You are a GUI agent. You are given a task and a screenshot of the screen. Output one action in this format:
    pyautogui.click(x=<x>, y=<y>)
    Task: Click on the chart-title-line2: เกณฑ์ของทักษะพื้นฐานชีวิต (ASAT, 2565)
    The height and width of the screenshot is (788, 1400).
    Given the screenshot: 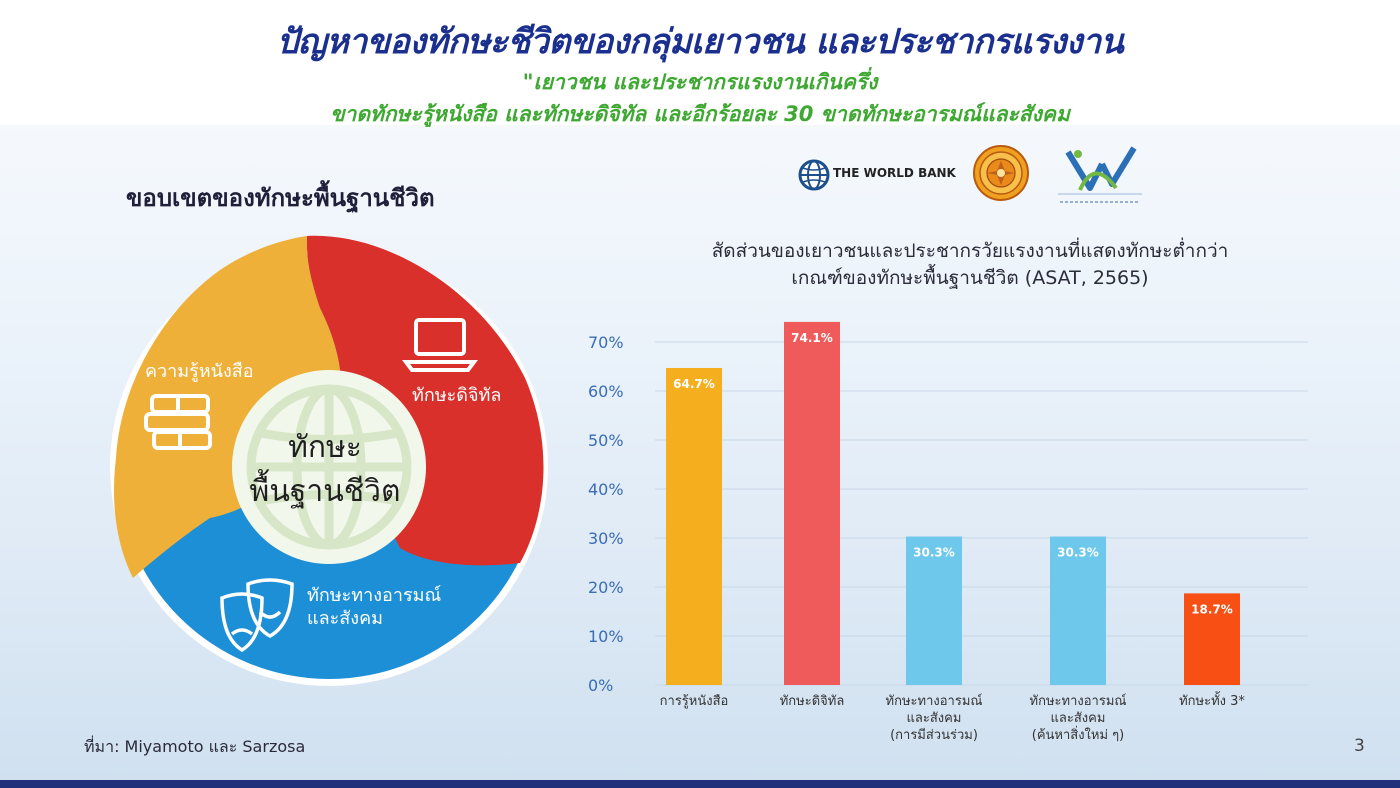 What is the action you would take?
    pyautogui.click(x=970, y=278)
    